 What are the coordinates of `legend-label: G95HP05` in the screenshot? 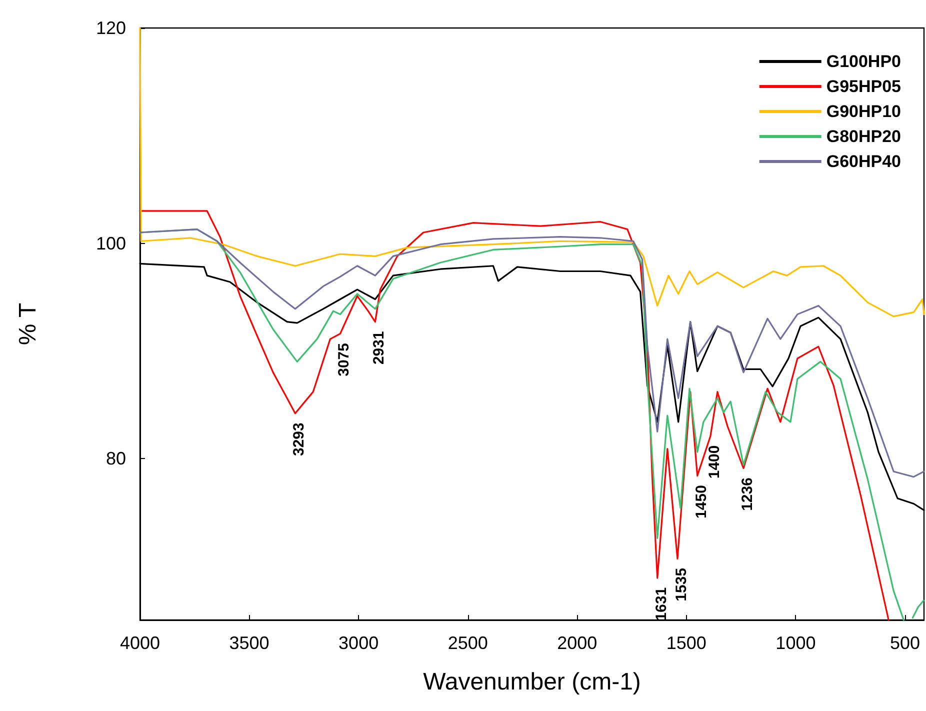 It's located at (864, 86).